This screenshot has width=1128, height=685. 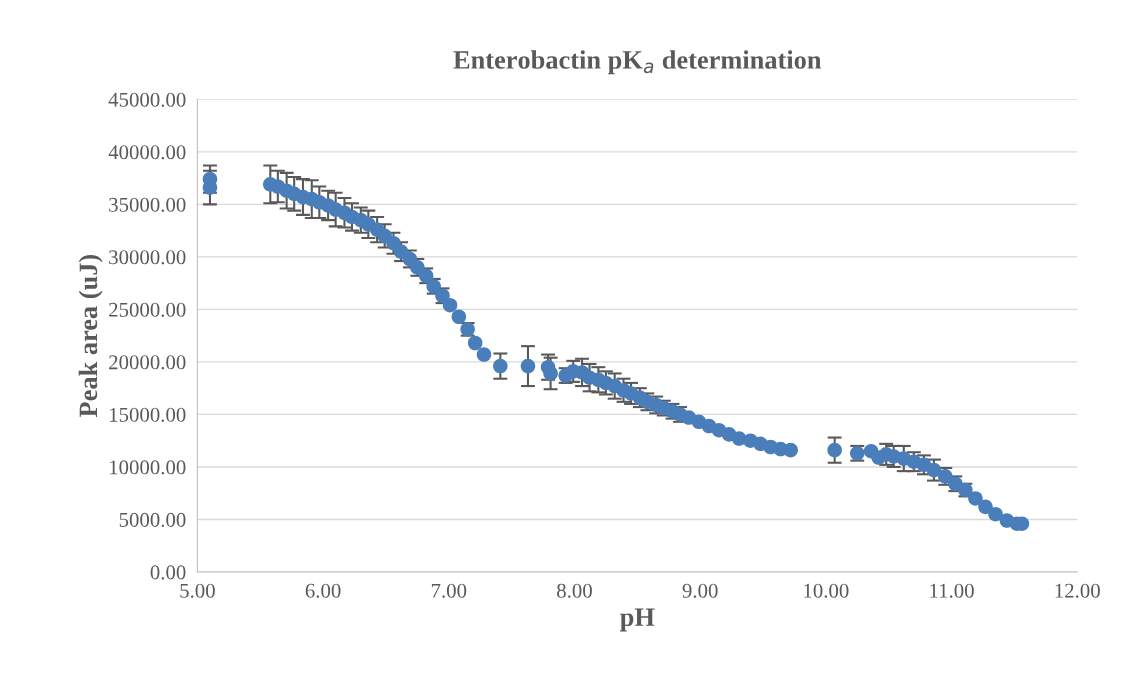 I want to click on chart-title: Enterobactin pK$_{a}$ determination, so click(x=637, y=62).